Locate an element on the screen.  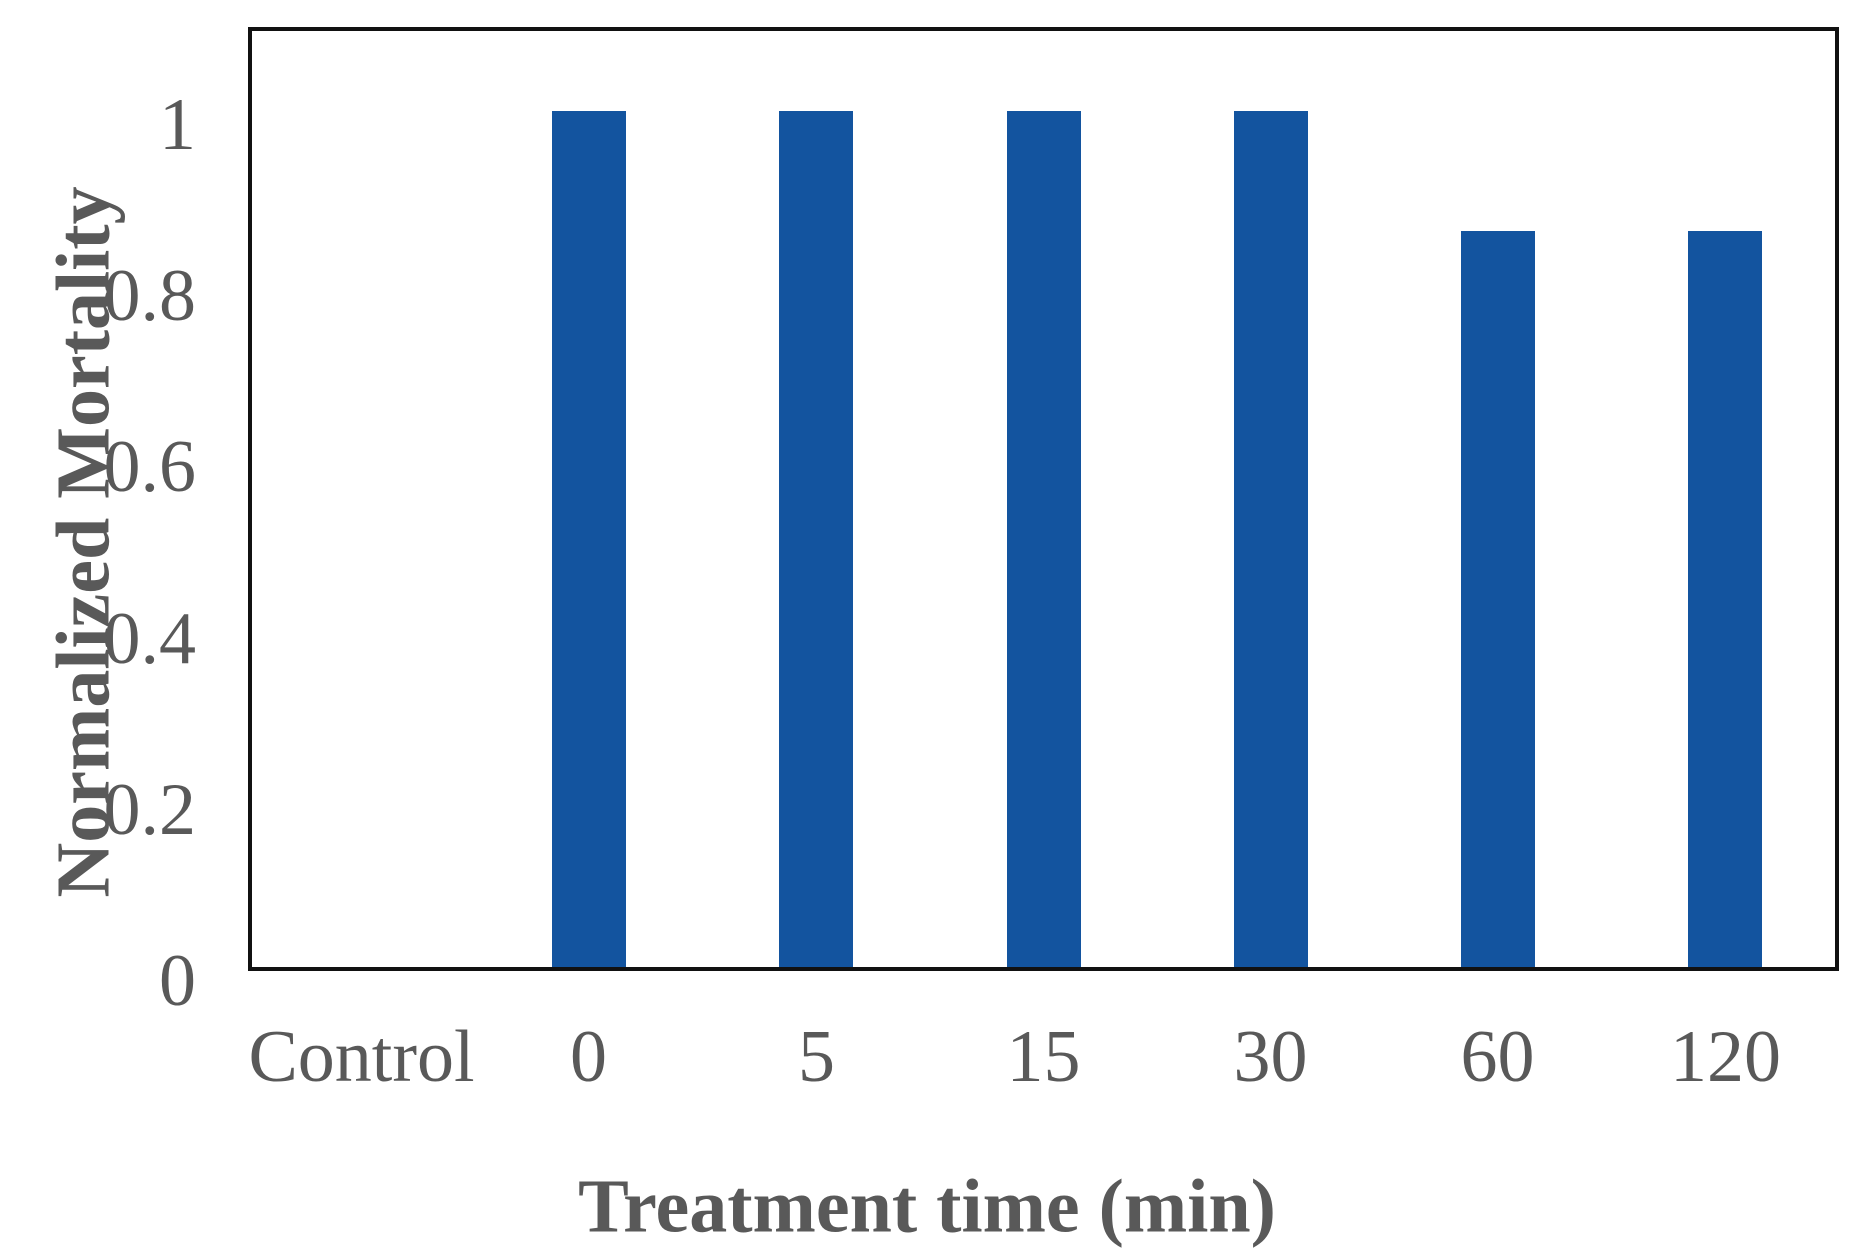
x-tick-label: Control is located at coordinates (361, 1057).